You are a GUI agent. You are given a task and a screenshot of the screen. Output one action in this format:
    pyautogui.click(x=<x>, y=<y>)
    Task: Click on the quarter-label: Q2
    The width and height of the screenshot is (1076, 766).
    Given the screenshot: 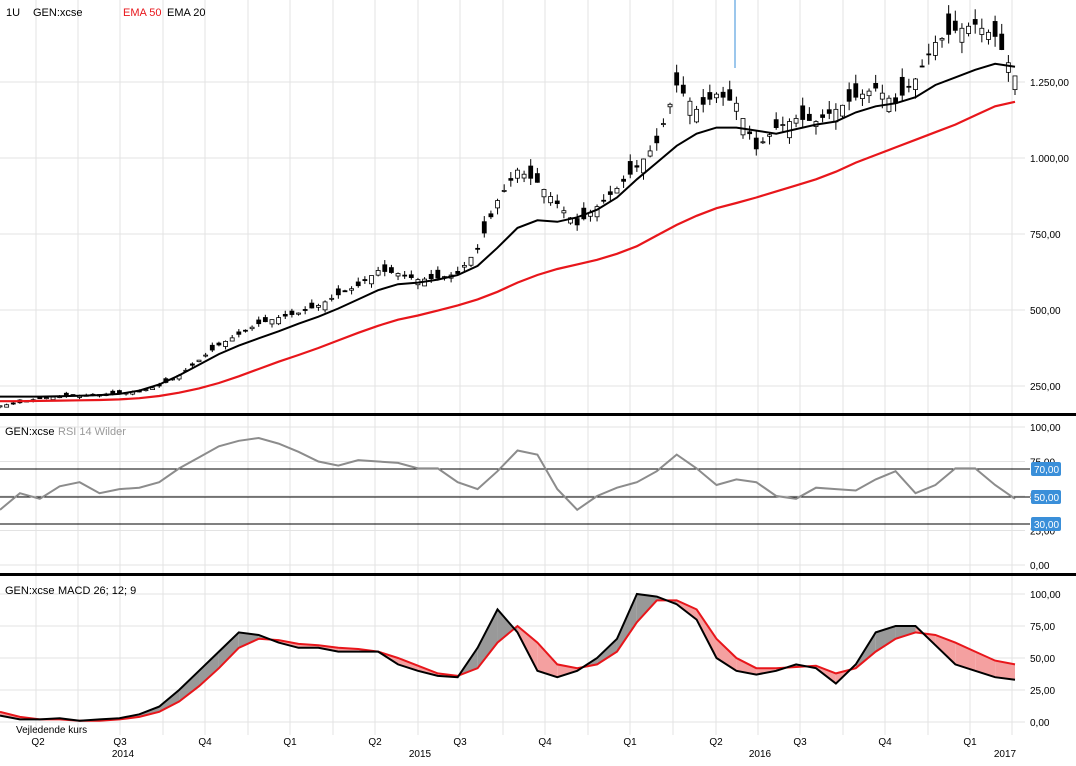 What is the action you would take?
    pyautogui.click(x=38, y=742)
    